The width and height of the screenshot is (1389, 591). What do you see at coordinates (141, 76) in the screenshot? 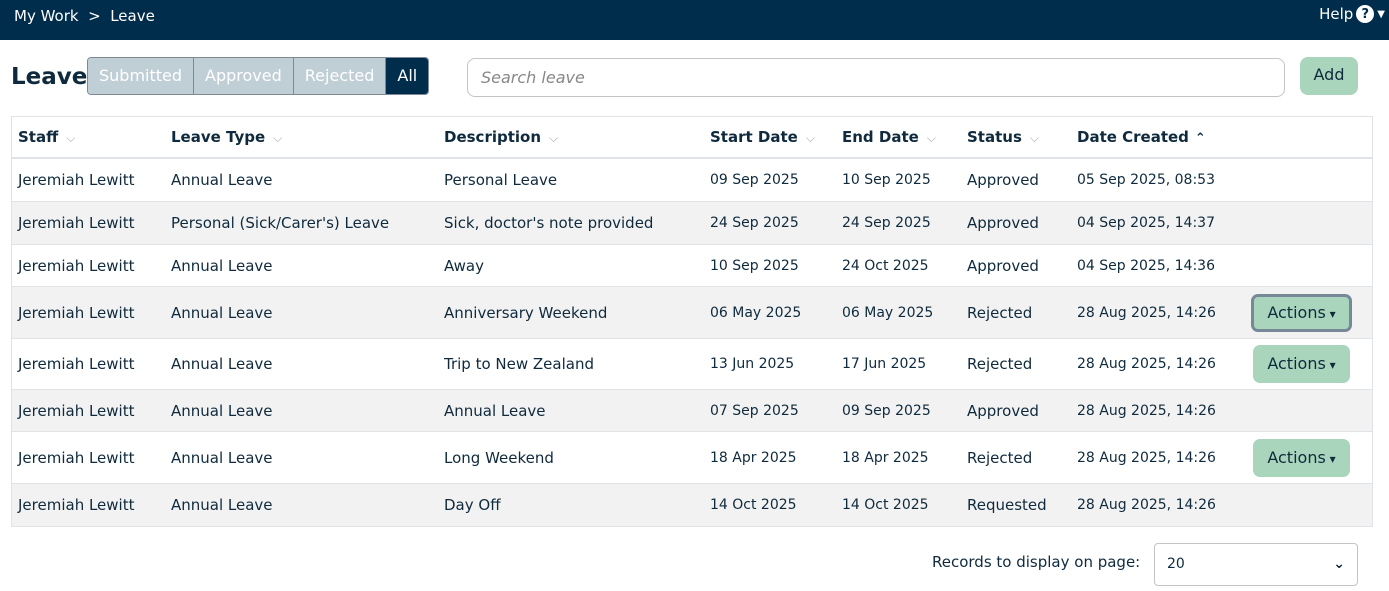
I see `filter-submitted: Submitted` at bounding box center [141, 76].